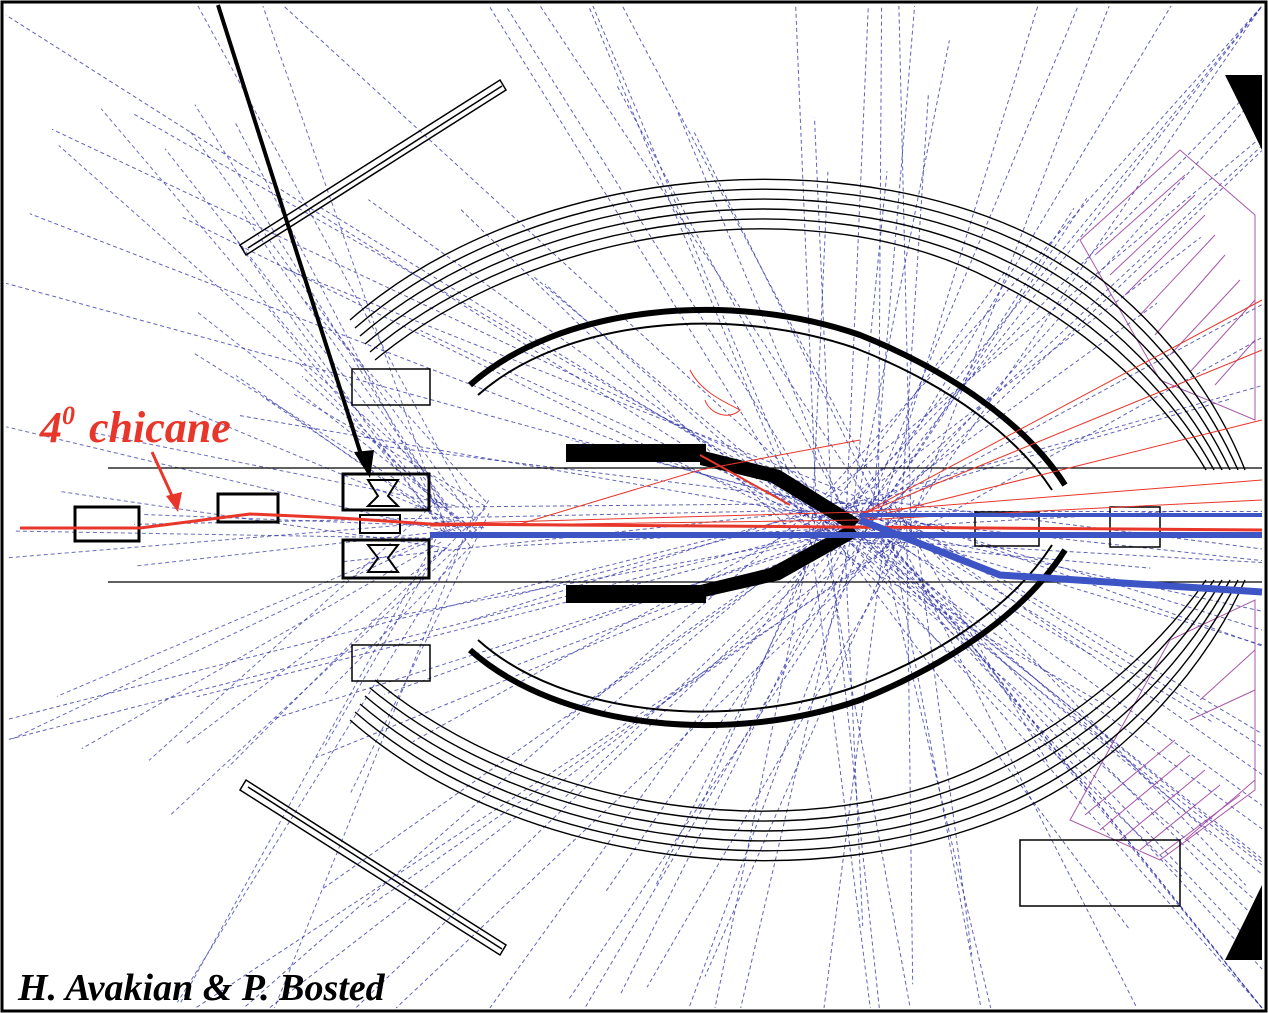 Image resolution: width=1268 pixels, height=1013 pixels. I want to click on hatched-calorimeter-upper, so click(1167, 285).